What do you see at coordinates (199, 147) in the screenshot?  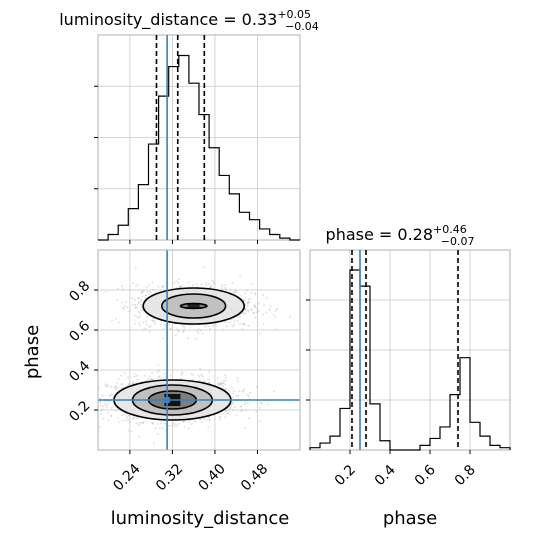 I see `hist-luminosity-distance-histogram-step` at bounding box center [199, 147].